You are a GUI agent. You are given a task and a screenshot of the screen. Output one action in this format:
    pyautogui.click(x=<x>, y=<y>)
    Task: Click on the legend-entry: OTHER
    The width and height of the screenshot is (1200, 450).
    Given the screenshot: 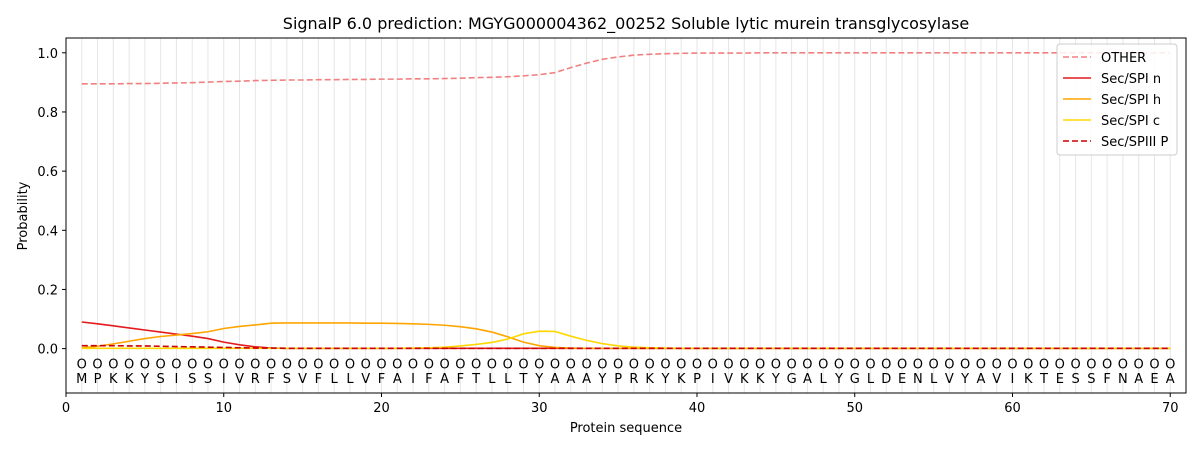 What is the action you would take?
    pyautogui.click(x=1123, y=58)
    